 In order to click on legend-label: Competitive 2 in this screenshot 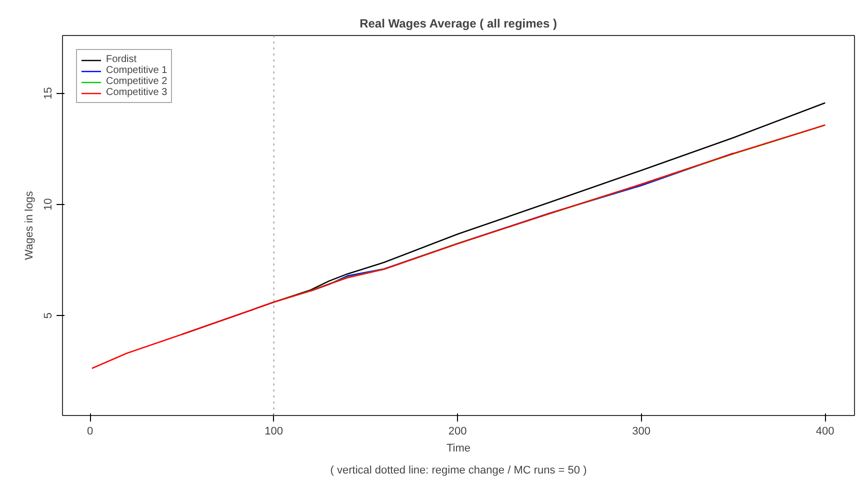, I will do `click(137, 81)`.